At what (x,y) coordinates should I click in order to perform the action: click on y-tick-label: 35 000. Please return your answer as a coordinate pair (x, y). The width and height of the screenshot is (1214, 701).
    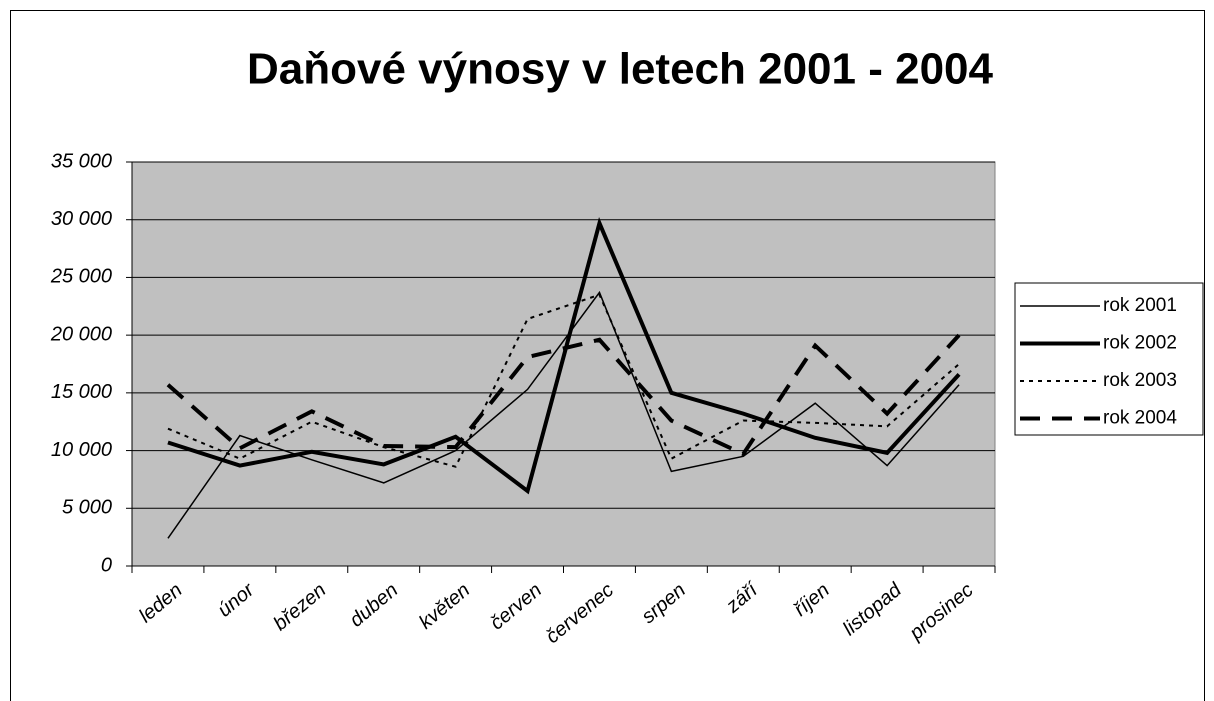
    Looking at the image, I should click on (81, 161).